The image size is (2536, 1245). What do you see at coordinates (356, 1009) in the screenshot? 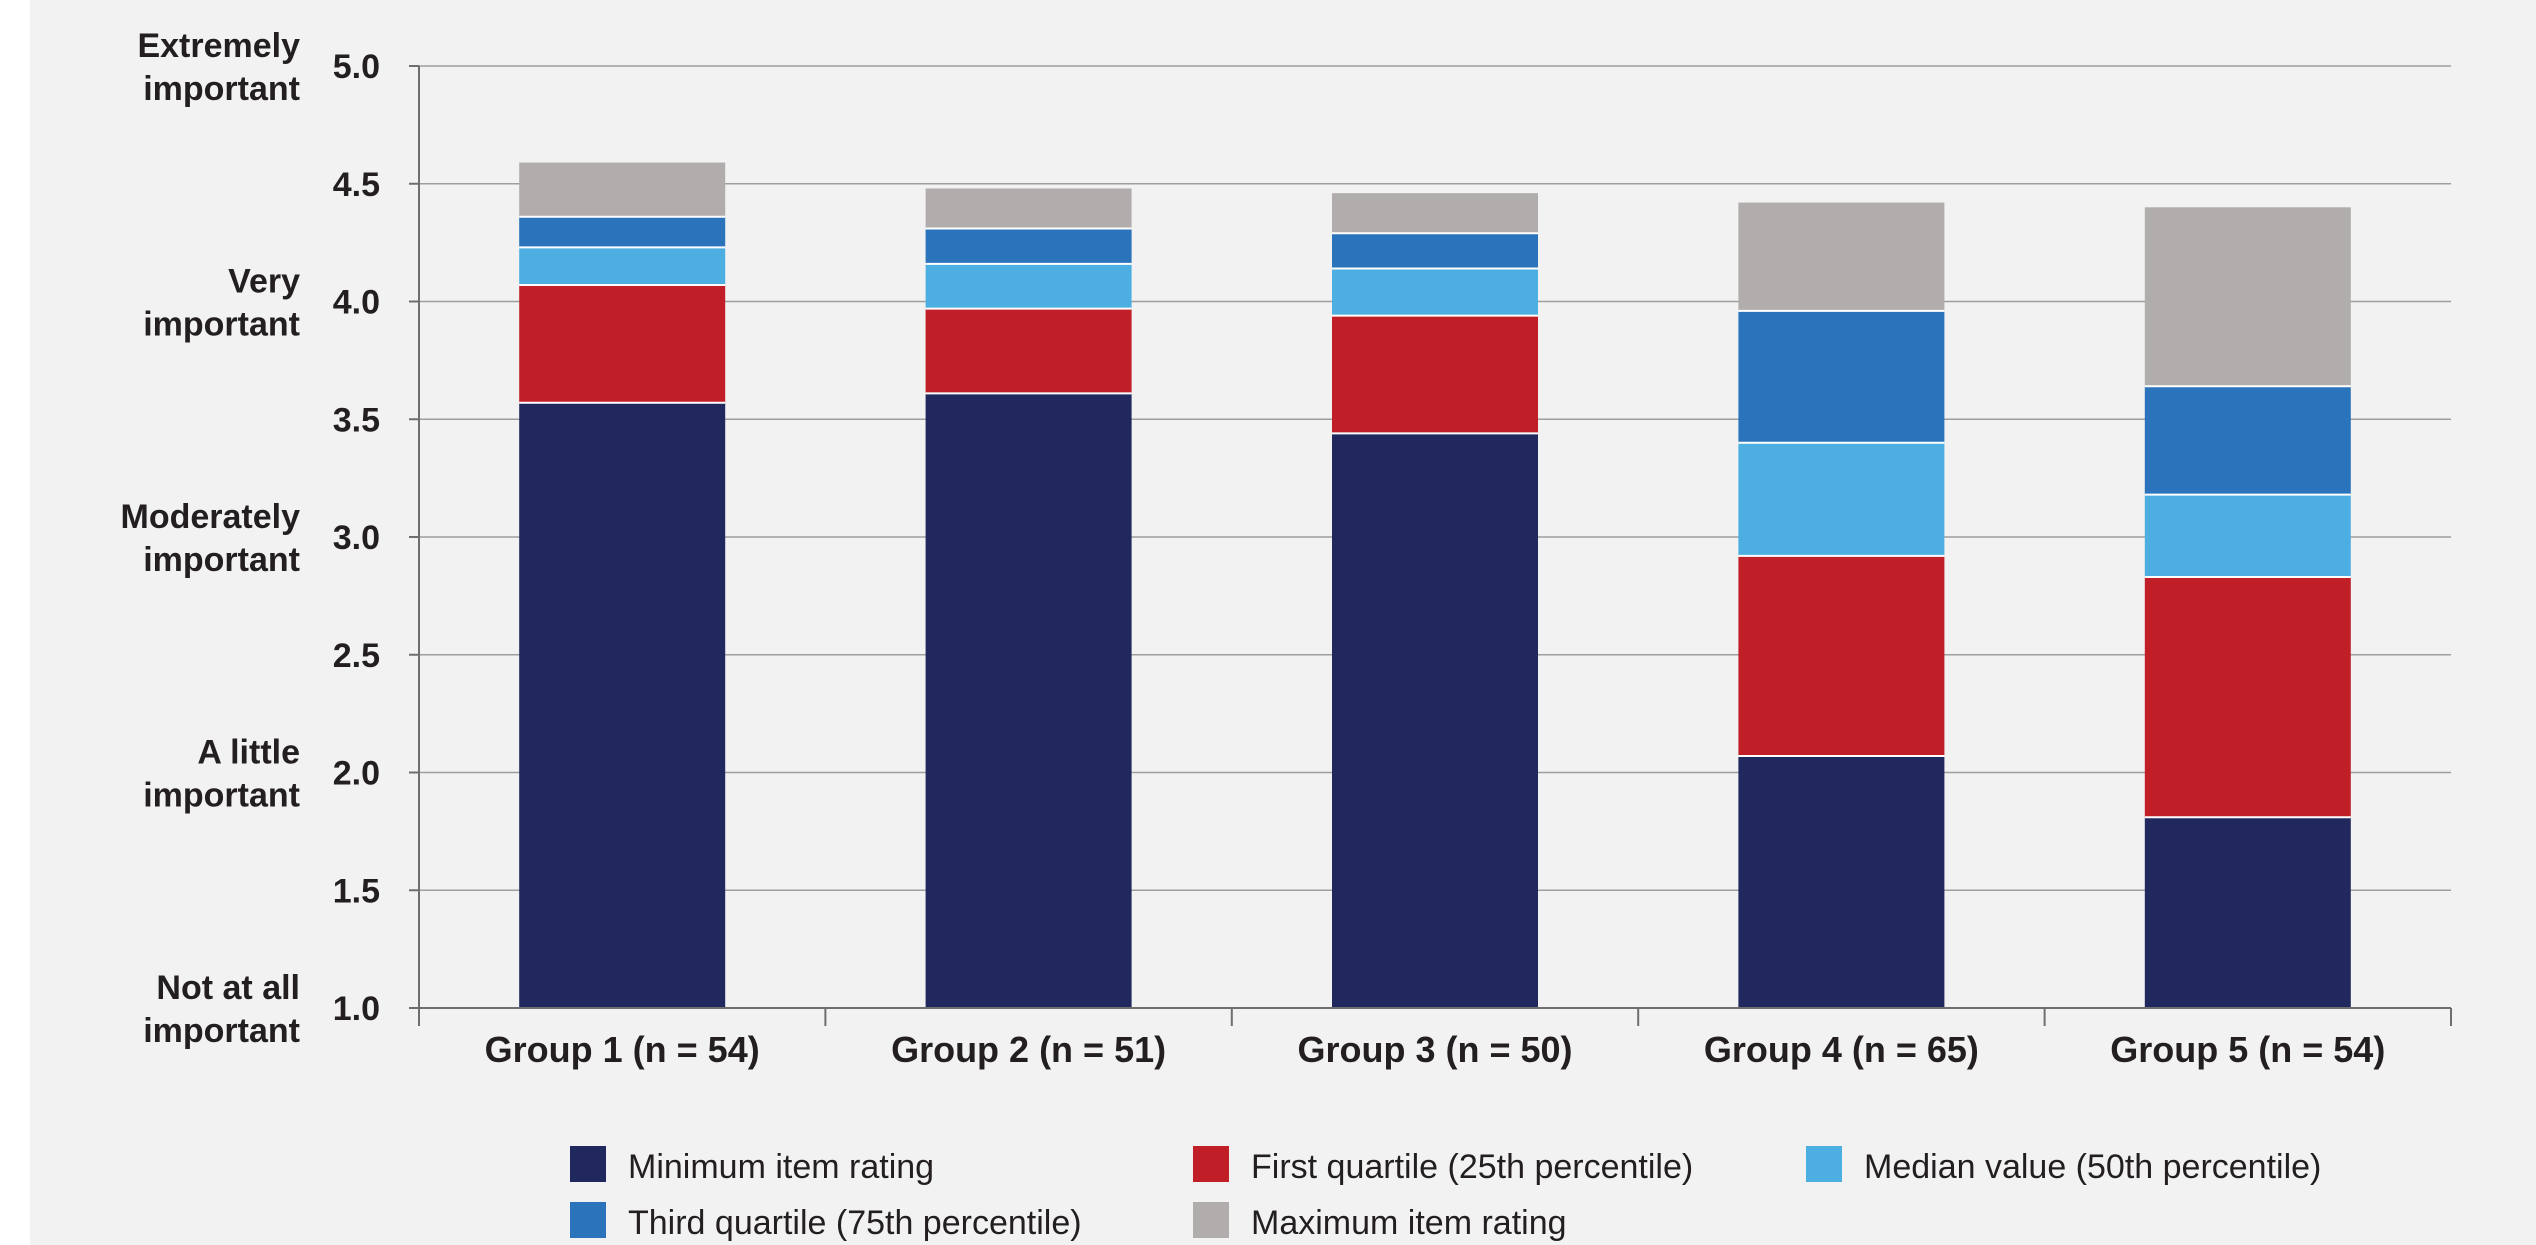
I see `y-tick-label: 1.0` at bounding box center [356, 1009].